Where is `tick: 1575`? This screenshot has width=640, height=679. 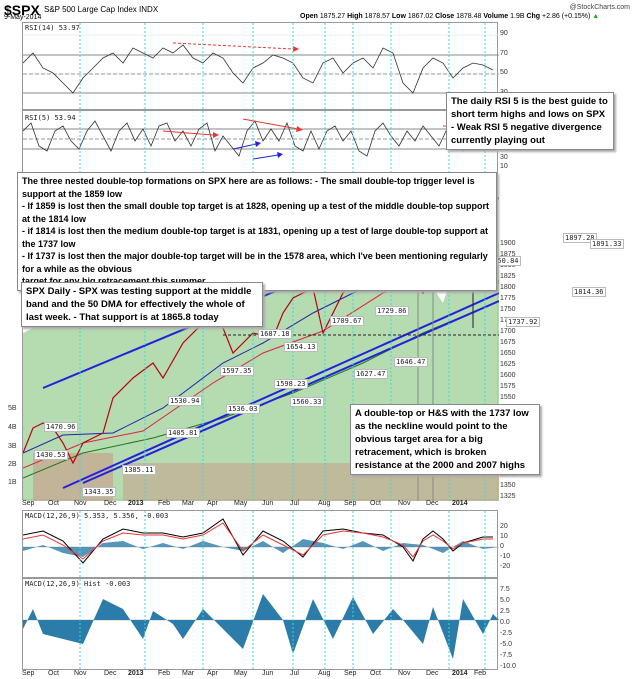 tick: 1575 is located at coordinates (508, 386).